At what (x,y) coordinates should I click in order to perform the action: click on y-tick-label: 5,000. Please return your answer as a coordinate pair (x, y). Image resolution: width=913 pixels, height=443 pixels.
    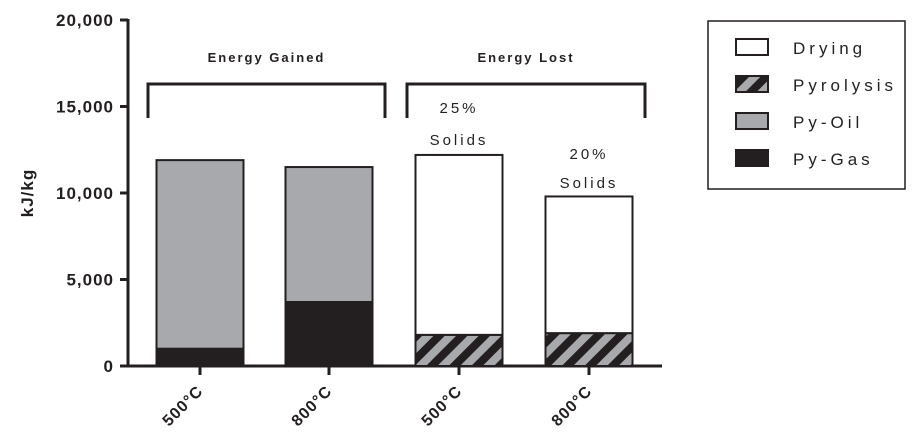
    Looking at the image, I should click on (90, 280).